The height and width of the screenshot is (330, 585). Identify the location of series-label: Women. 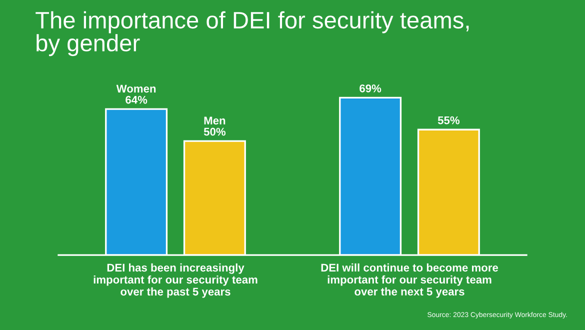
(136, 88).